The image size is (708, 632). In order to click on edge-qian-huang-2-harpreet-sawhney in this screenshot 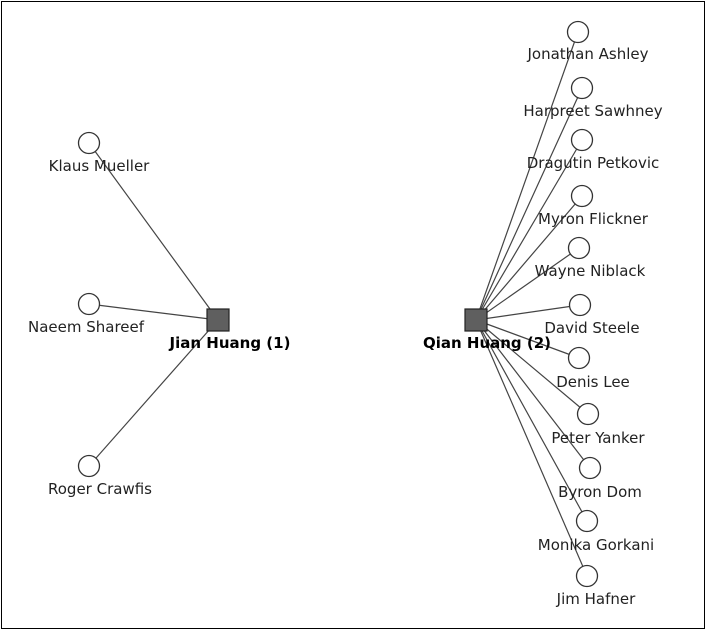, I will do `click(529, 204)`.